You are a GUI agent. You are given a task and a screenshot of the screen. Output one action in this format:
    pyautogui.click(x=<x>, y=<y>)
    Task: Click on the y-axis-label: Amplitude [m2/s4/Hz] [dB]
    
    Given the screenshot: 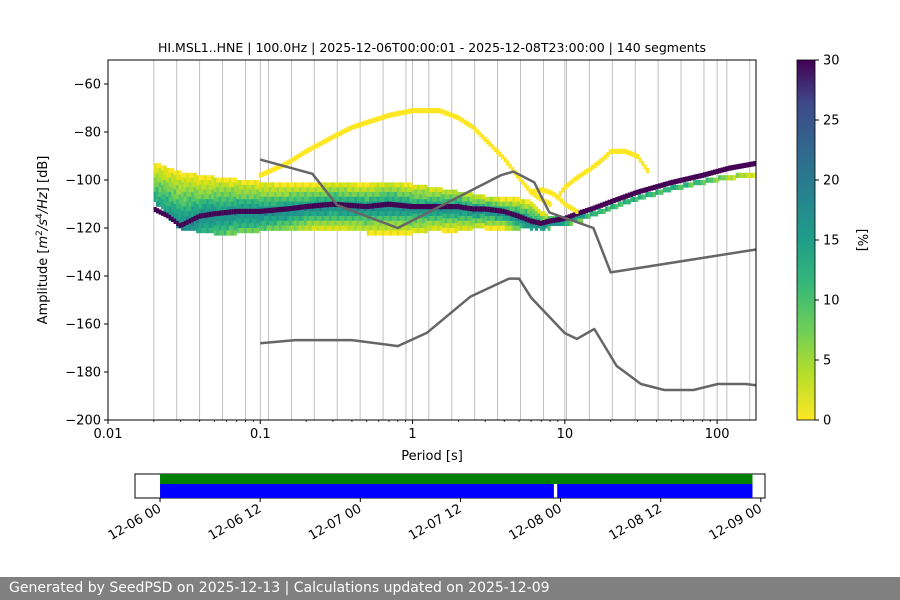 What is the action you would take?
    pyautogui.click(x=43, y=240)
    